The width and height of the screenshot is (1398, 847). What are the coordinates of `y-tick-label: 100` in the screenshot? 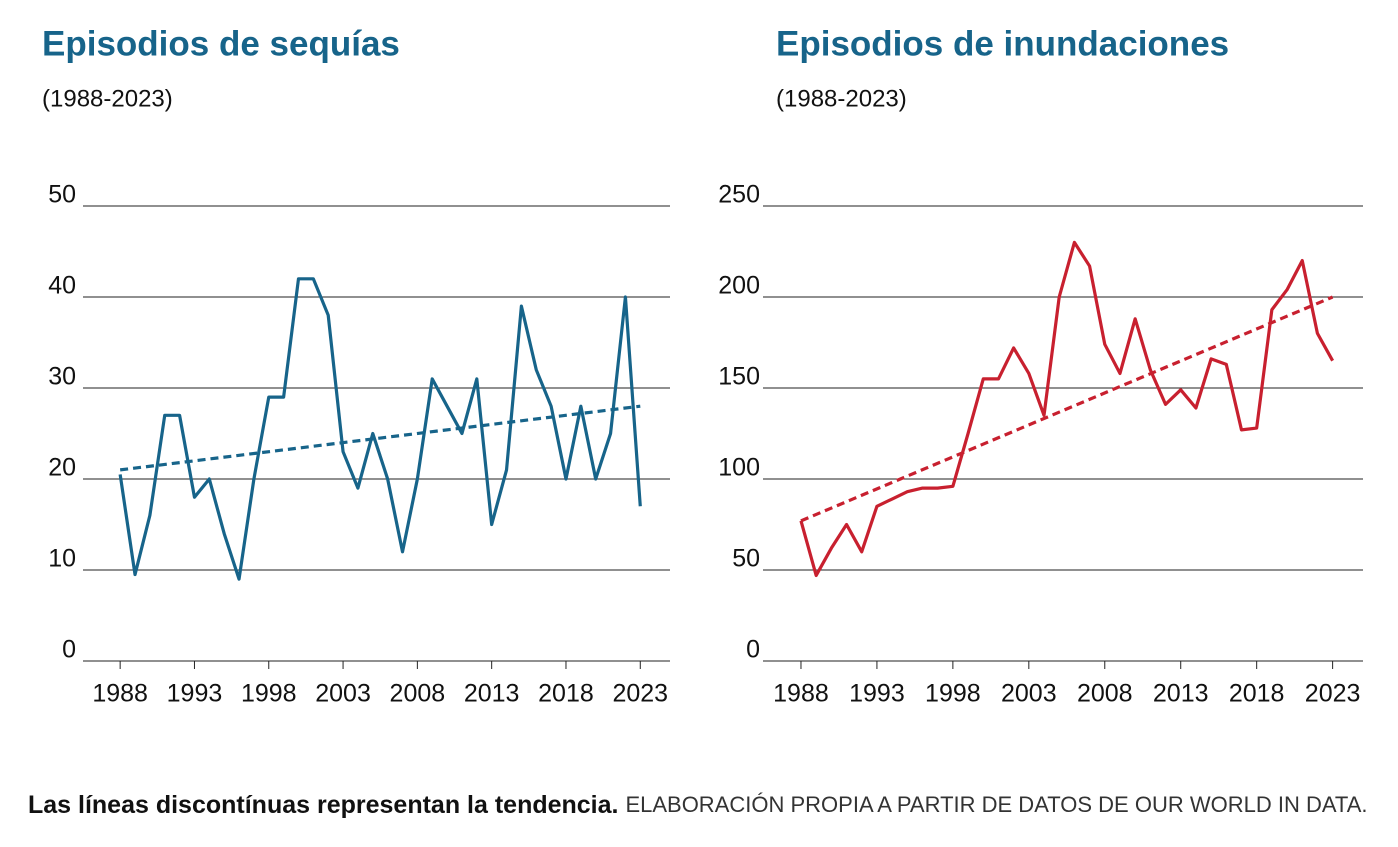 It's located at (739, 468).